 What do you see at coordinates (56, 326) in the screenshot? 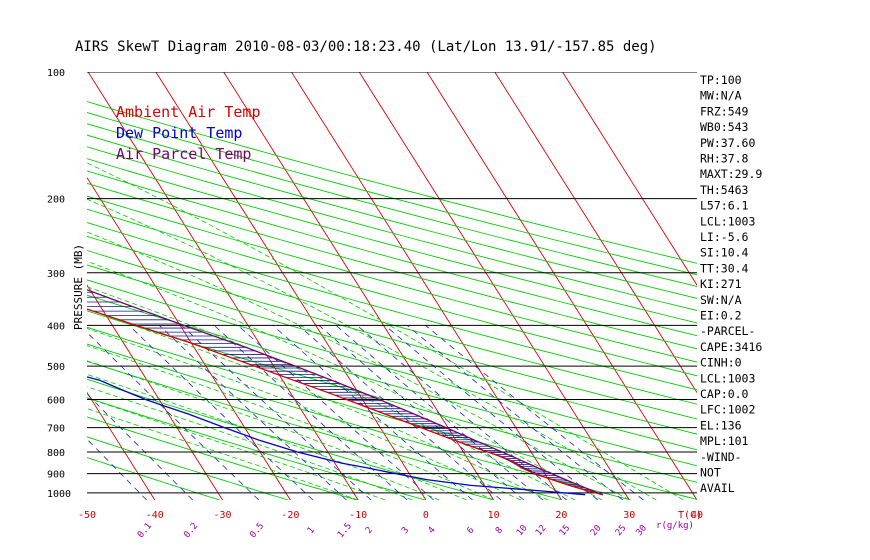
I see `y-tick-label: 400` at bounding box center [56, 326].